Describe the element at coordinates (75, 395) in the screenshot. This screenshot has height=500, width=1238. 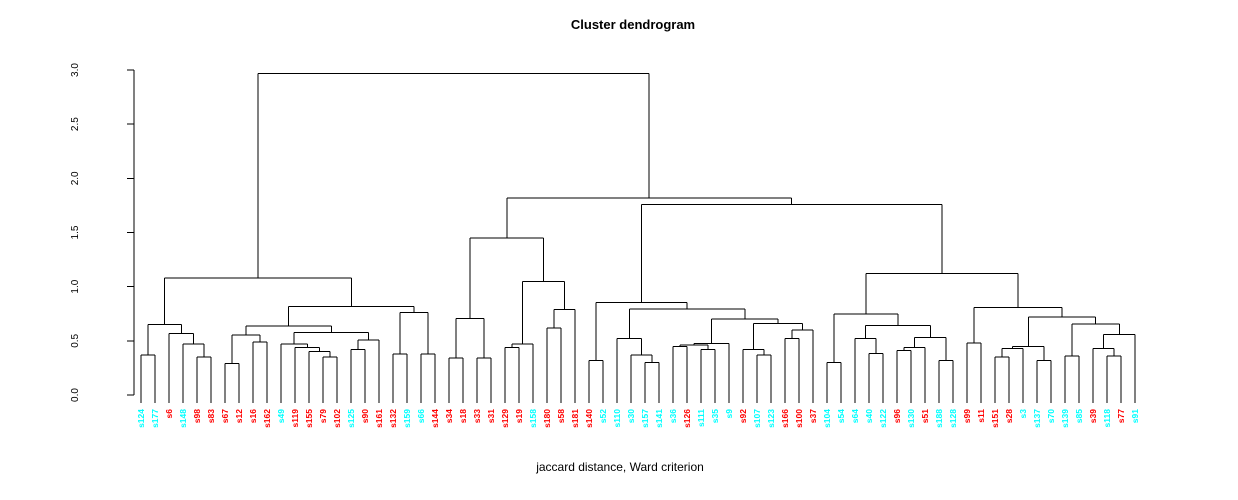
I see `y-axis-tick-label: 0.0` at that location.